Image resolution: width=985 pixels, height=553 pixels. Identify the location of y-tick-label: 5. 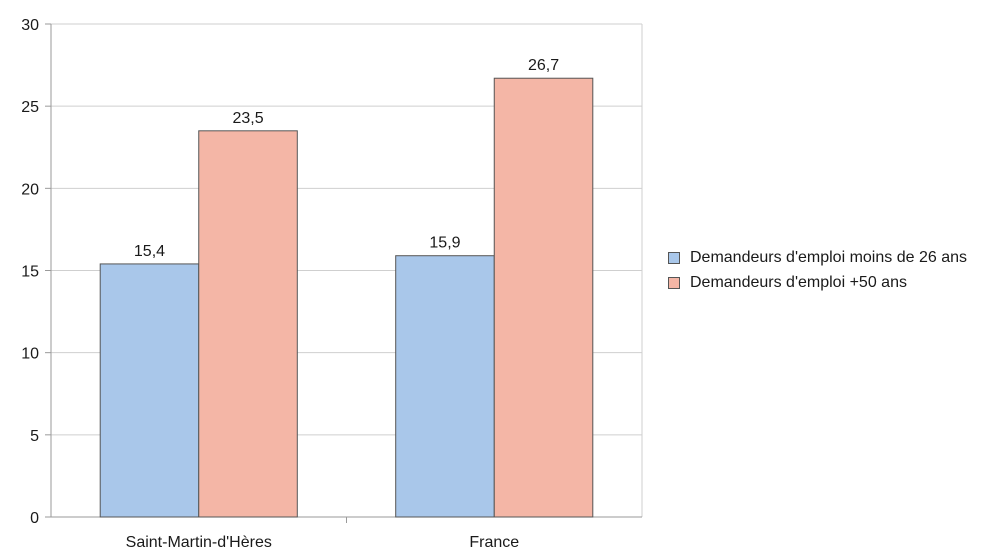
(34, 436).